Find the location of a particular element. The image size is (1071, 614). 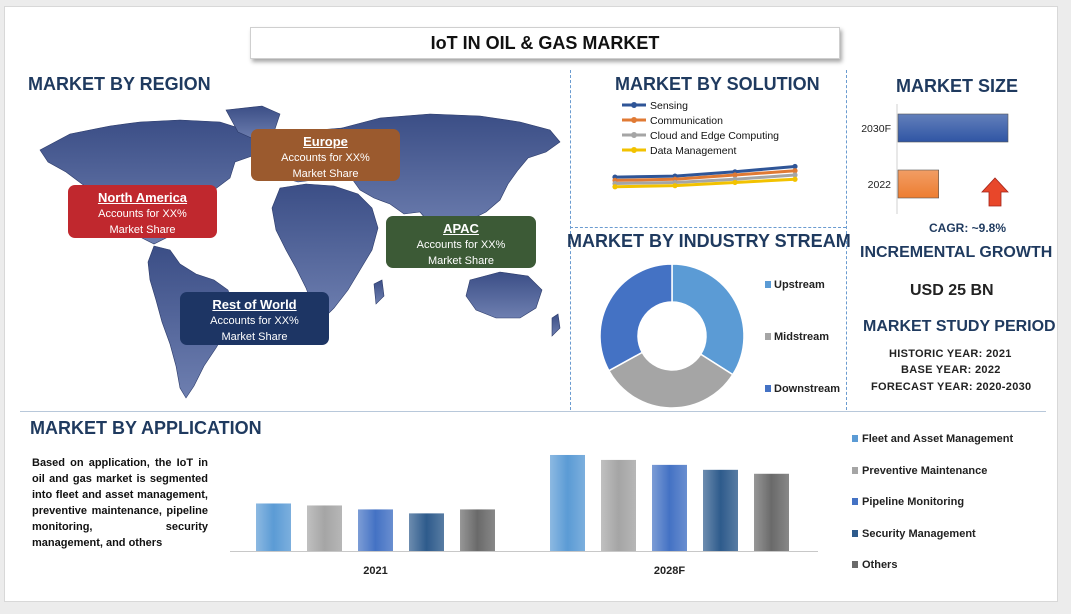

legend-marker-sensing is located at coordinates (634, 105).